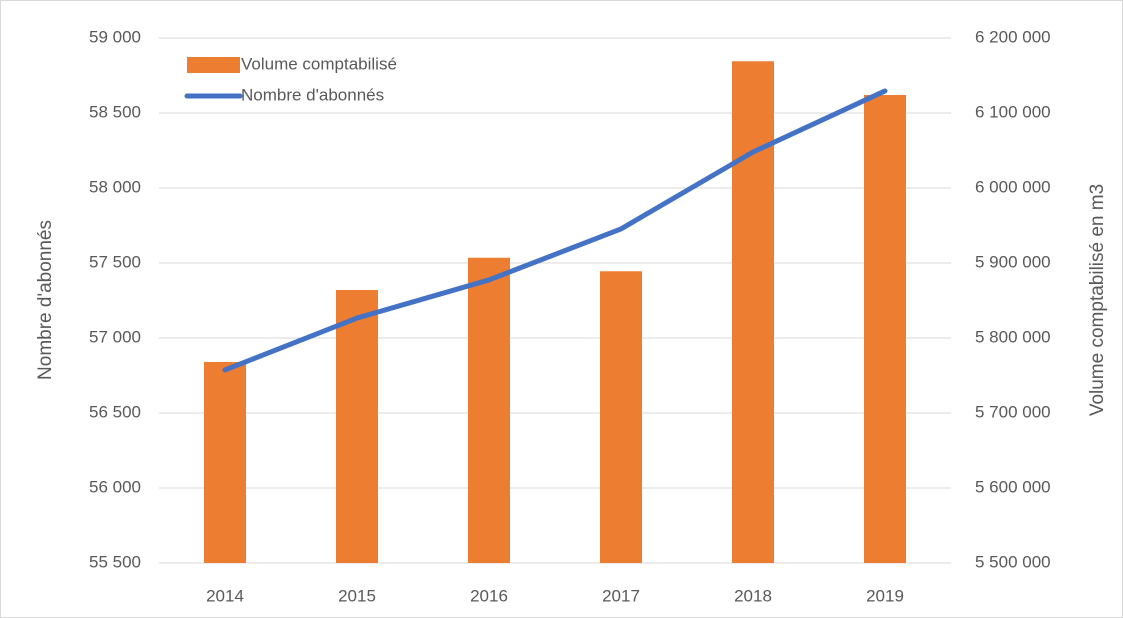  What do you see at coordinates (1013, 36) in the screenshot?
I see `y2-tick-label: 6 200 000` at bounding box center [1013, 36].